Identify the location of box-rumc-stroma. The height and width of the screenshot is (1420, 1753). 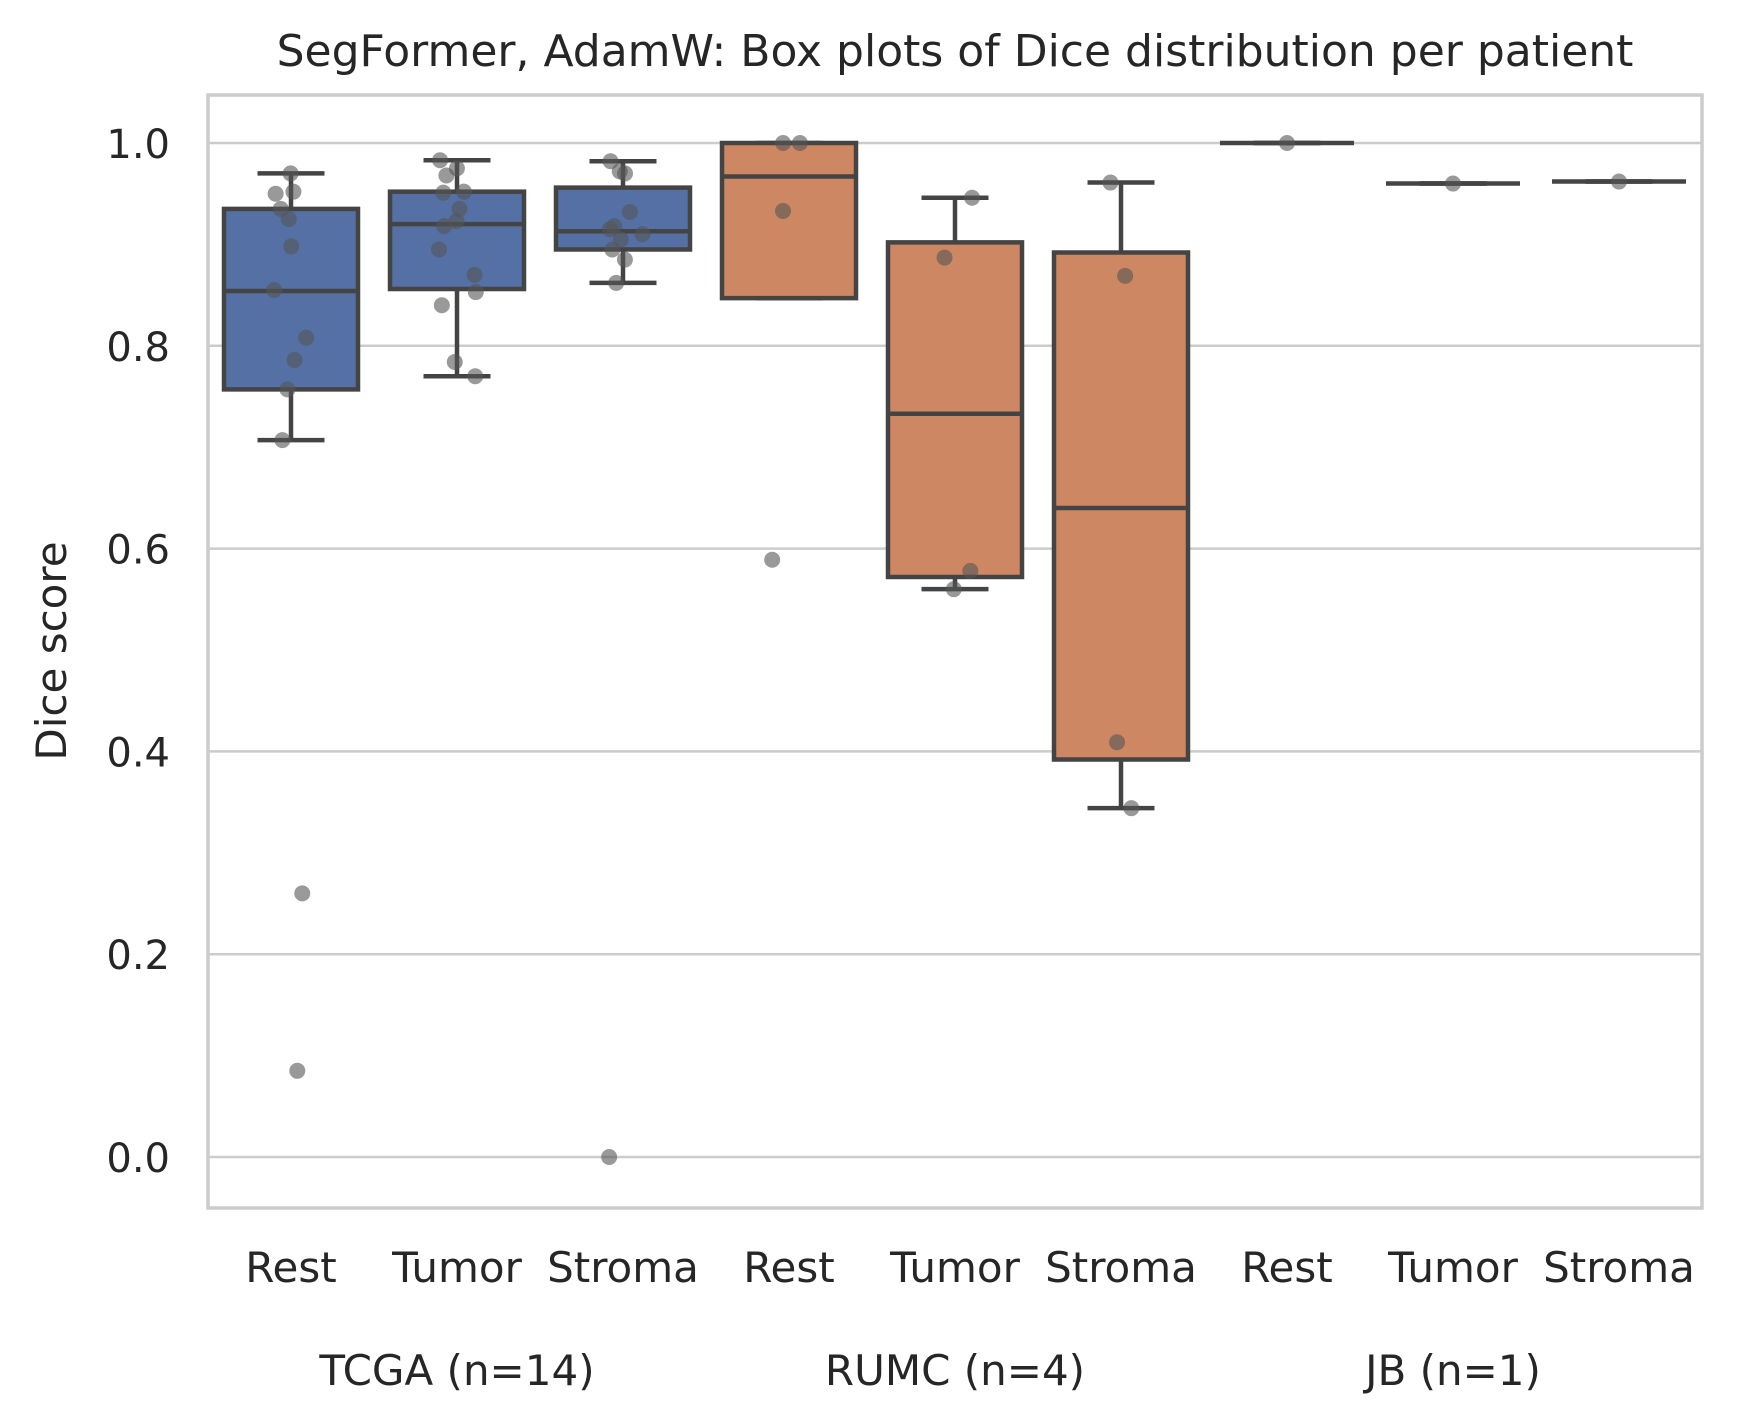
(1121, 495).